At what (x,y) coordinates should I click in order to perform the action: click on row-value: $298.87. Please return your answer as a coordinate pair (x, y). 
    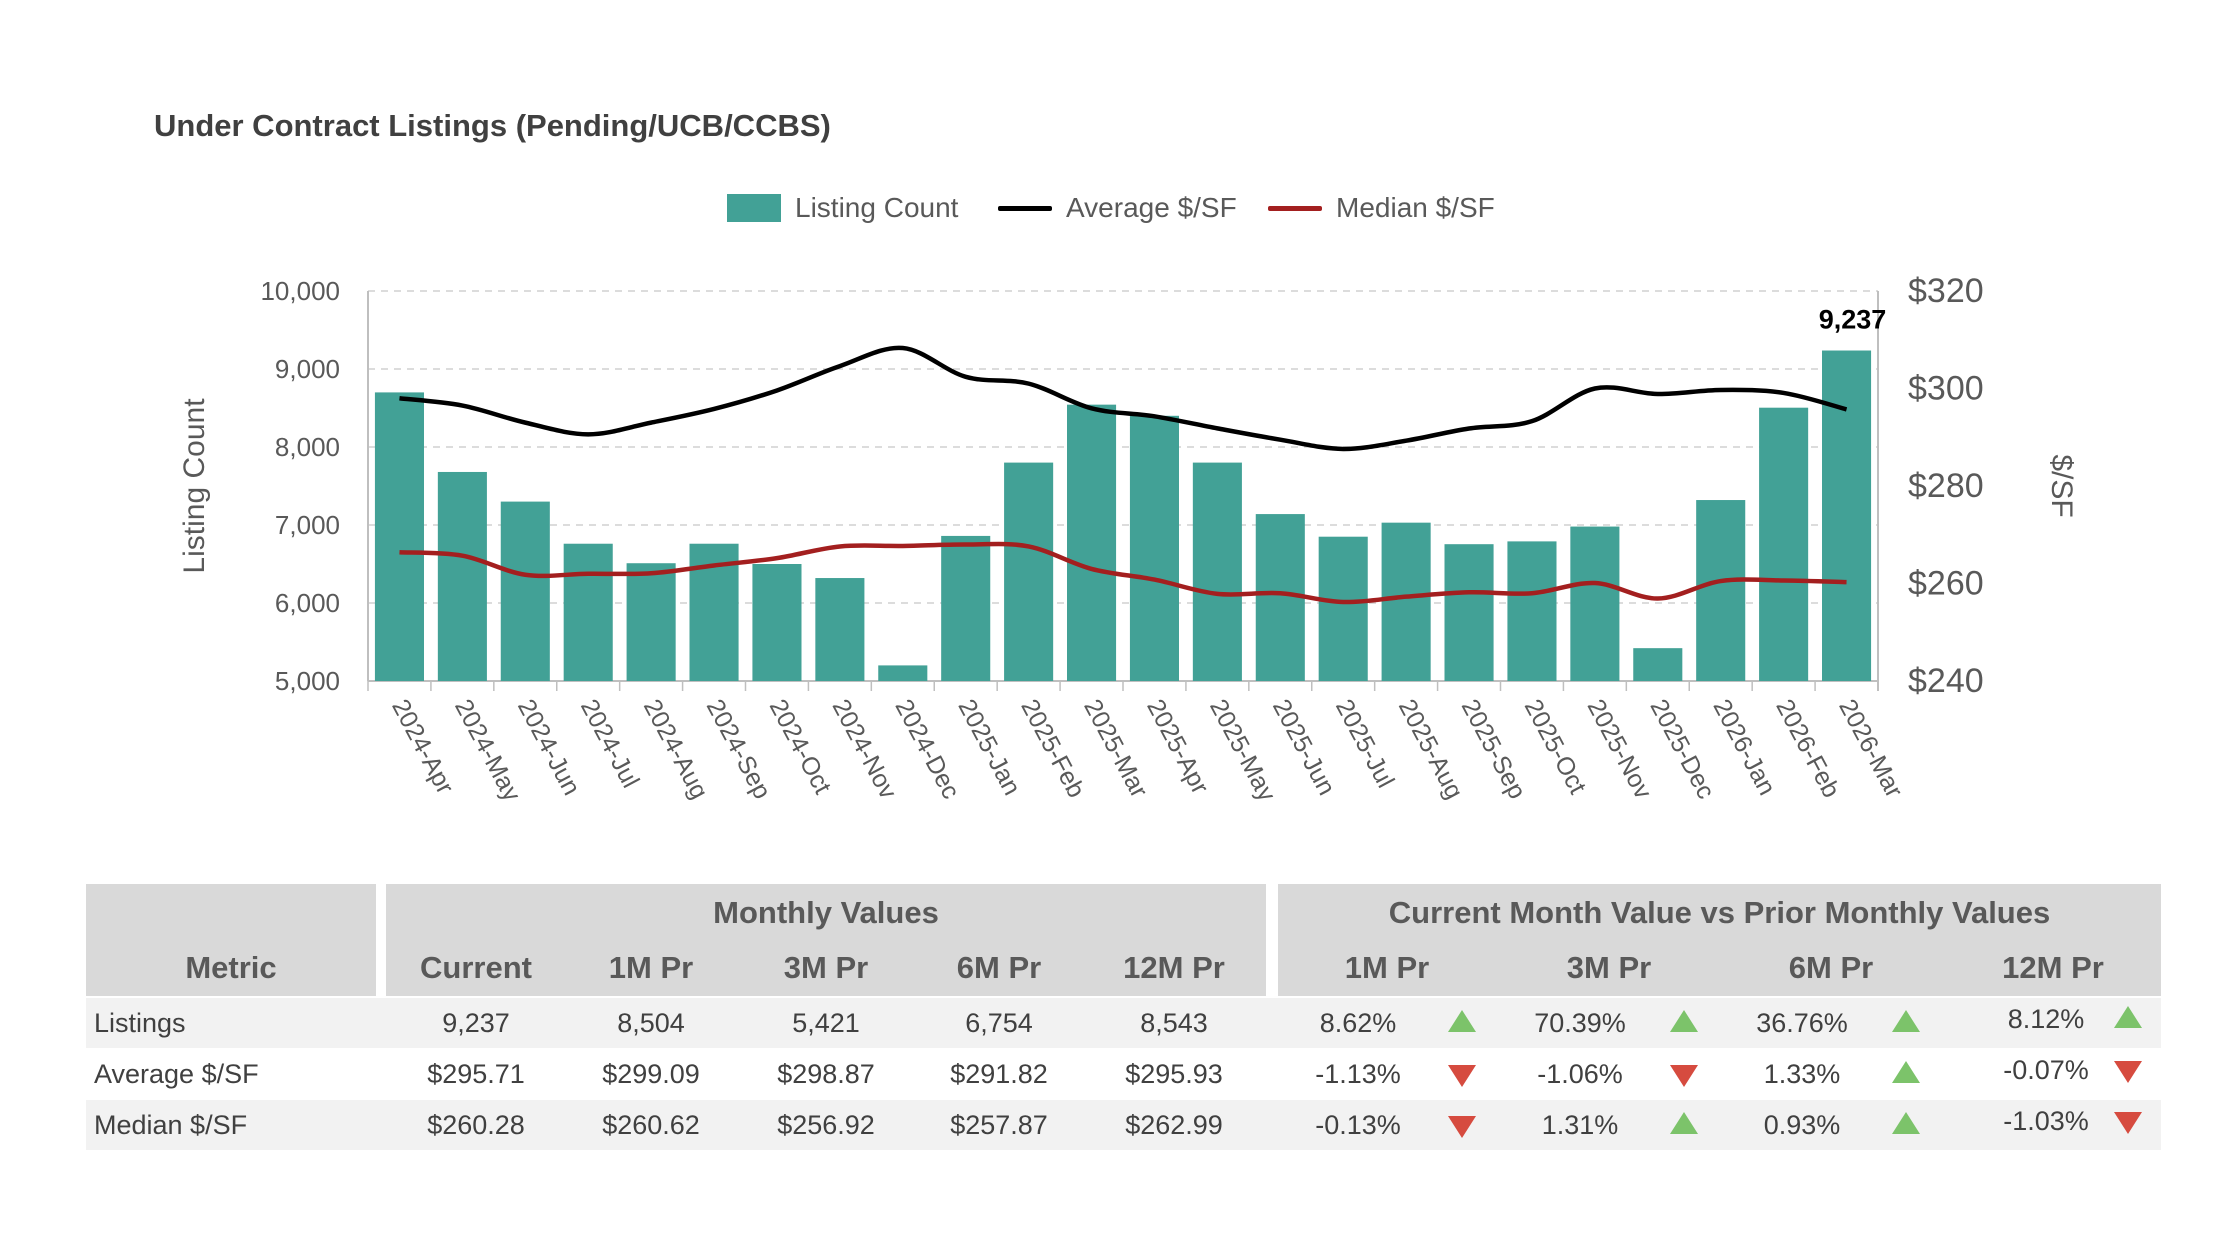
    Looking at the image, I should click on (826, 1073).